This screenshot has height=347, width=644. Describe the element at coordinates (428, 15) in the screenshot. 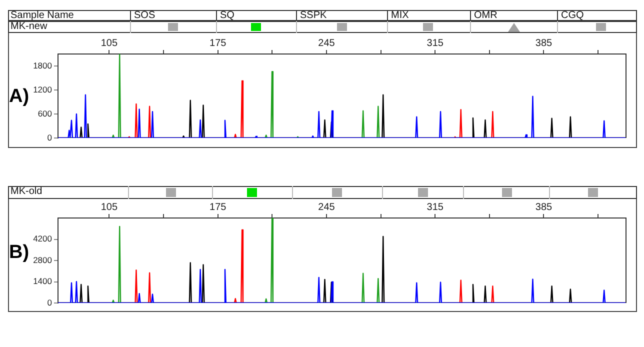

I see `text: MIX` at that location.